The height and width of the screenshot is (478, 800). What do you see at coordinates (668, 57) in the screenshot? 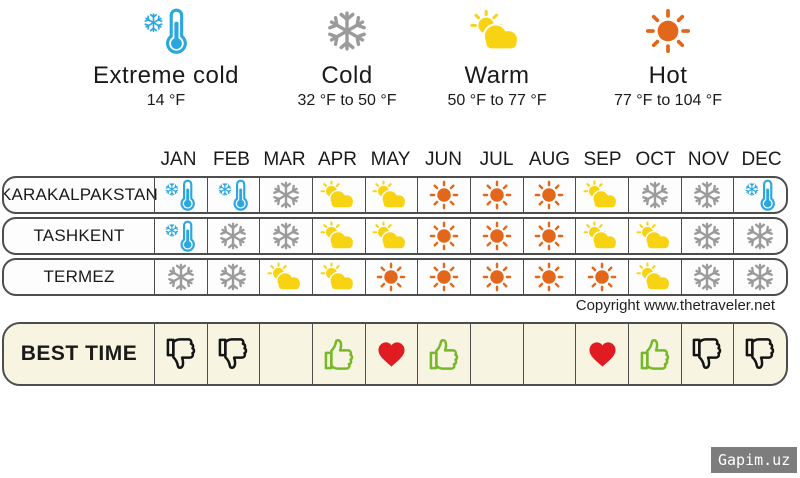
I see `legend-item-hot: Hot 77 °F to 104 °F` at bounding box center [668, 57].